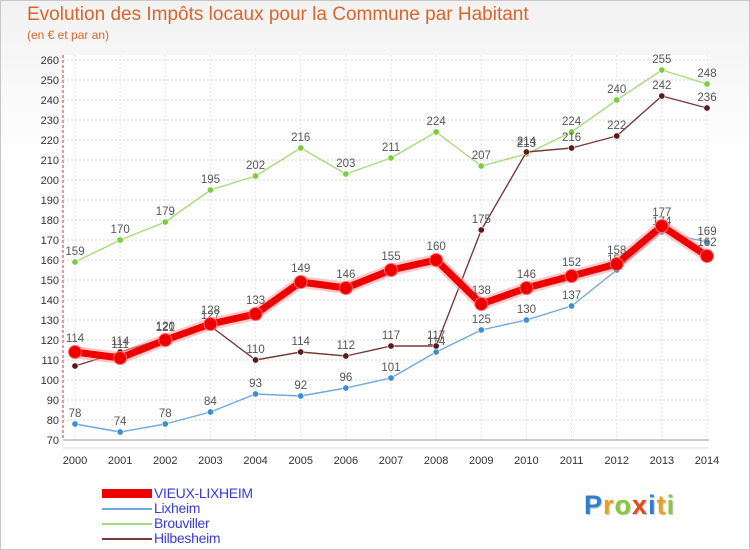 Image resolution: width=750 pixels, height=550 pixels. Describe the element at coordinates (53, 441) in the screenshot. I see `y-tick-label: 70` at that location.